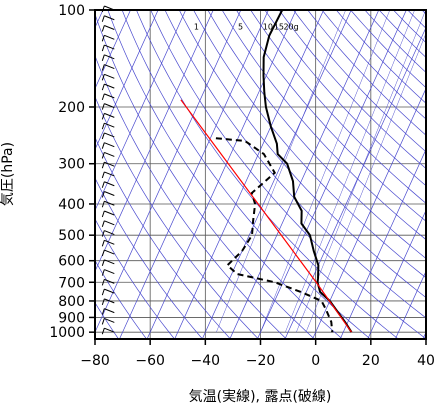 The width and height of the screenshot is (436, 411). What do you see at coordinates (8, 174) in the screenshot?
I see `y-axis-title: 気圧(hPa)` at bounding box center [8, 174].